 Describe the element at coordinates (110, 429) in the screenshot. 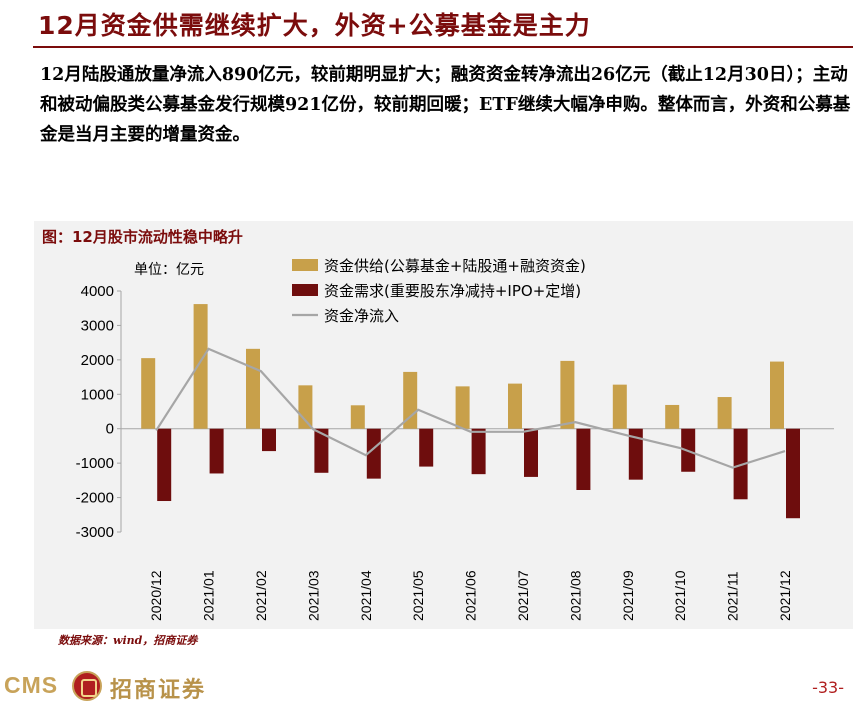

I see `y-tick-label: 0` at that location.